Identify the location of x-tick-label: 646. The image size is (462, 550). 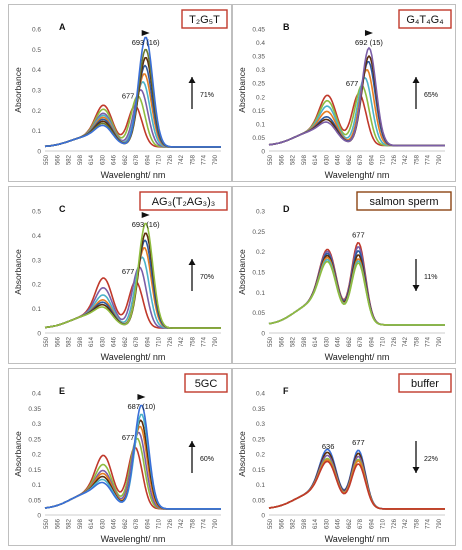
(115, 523).